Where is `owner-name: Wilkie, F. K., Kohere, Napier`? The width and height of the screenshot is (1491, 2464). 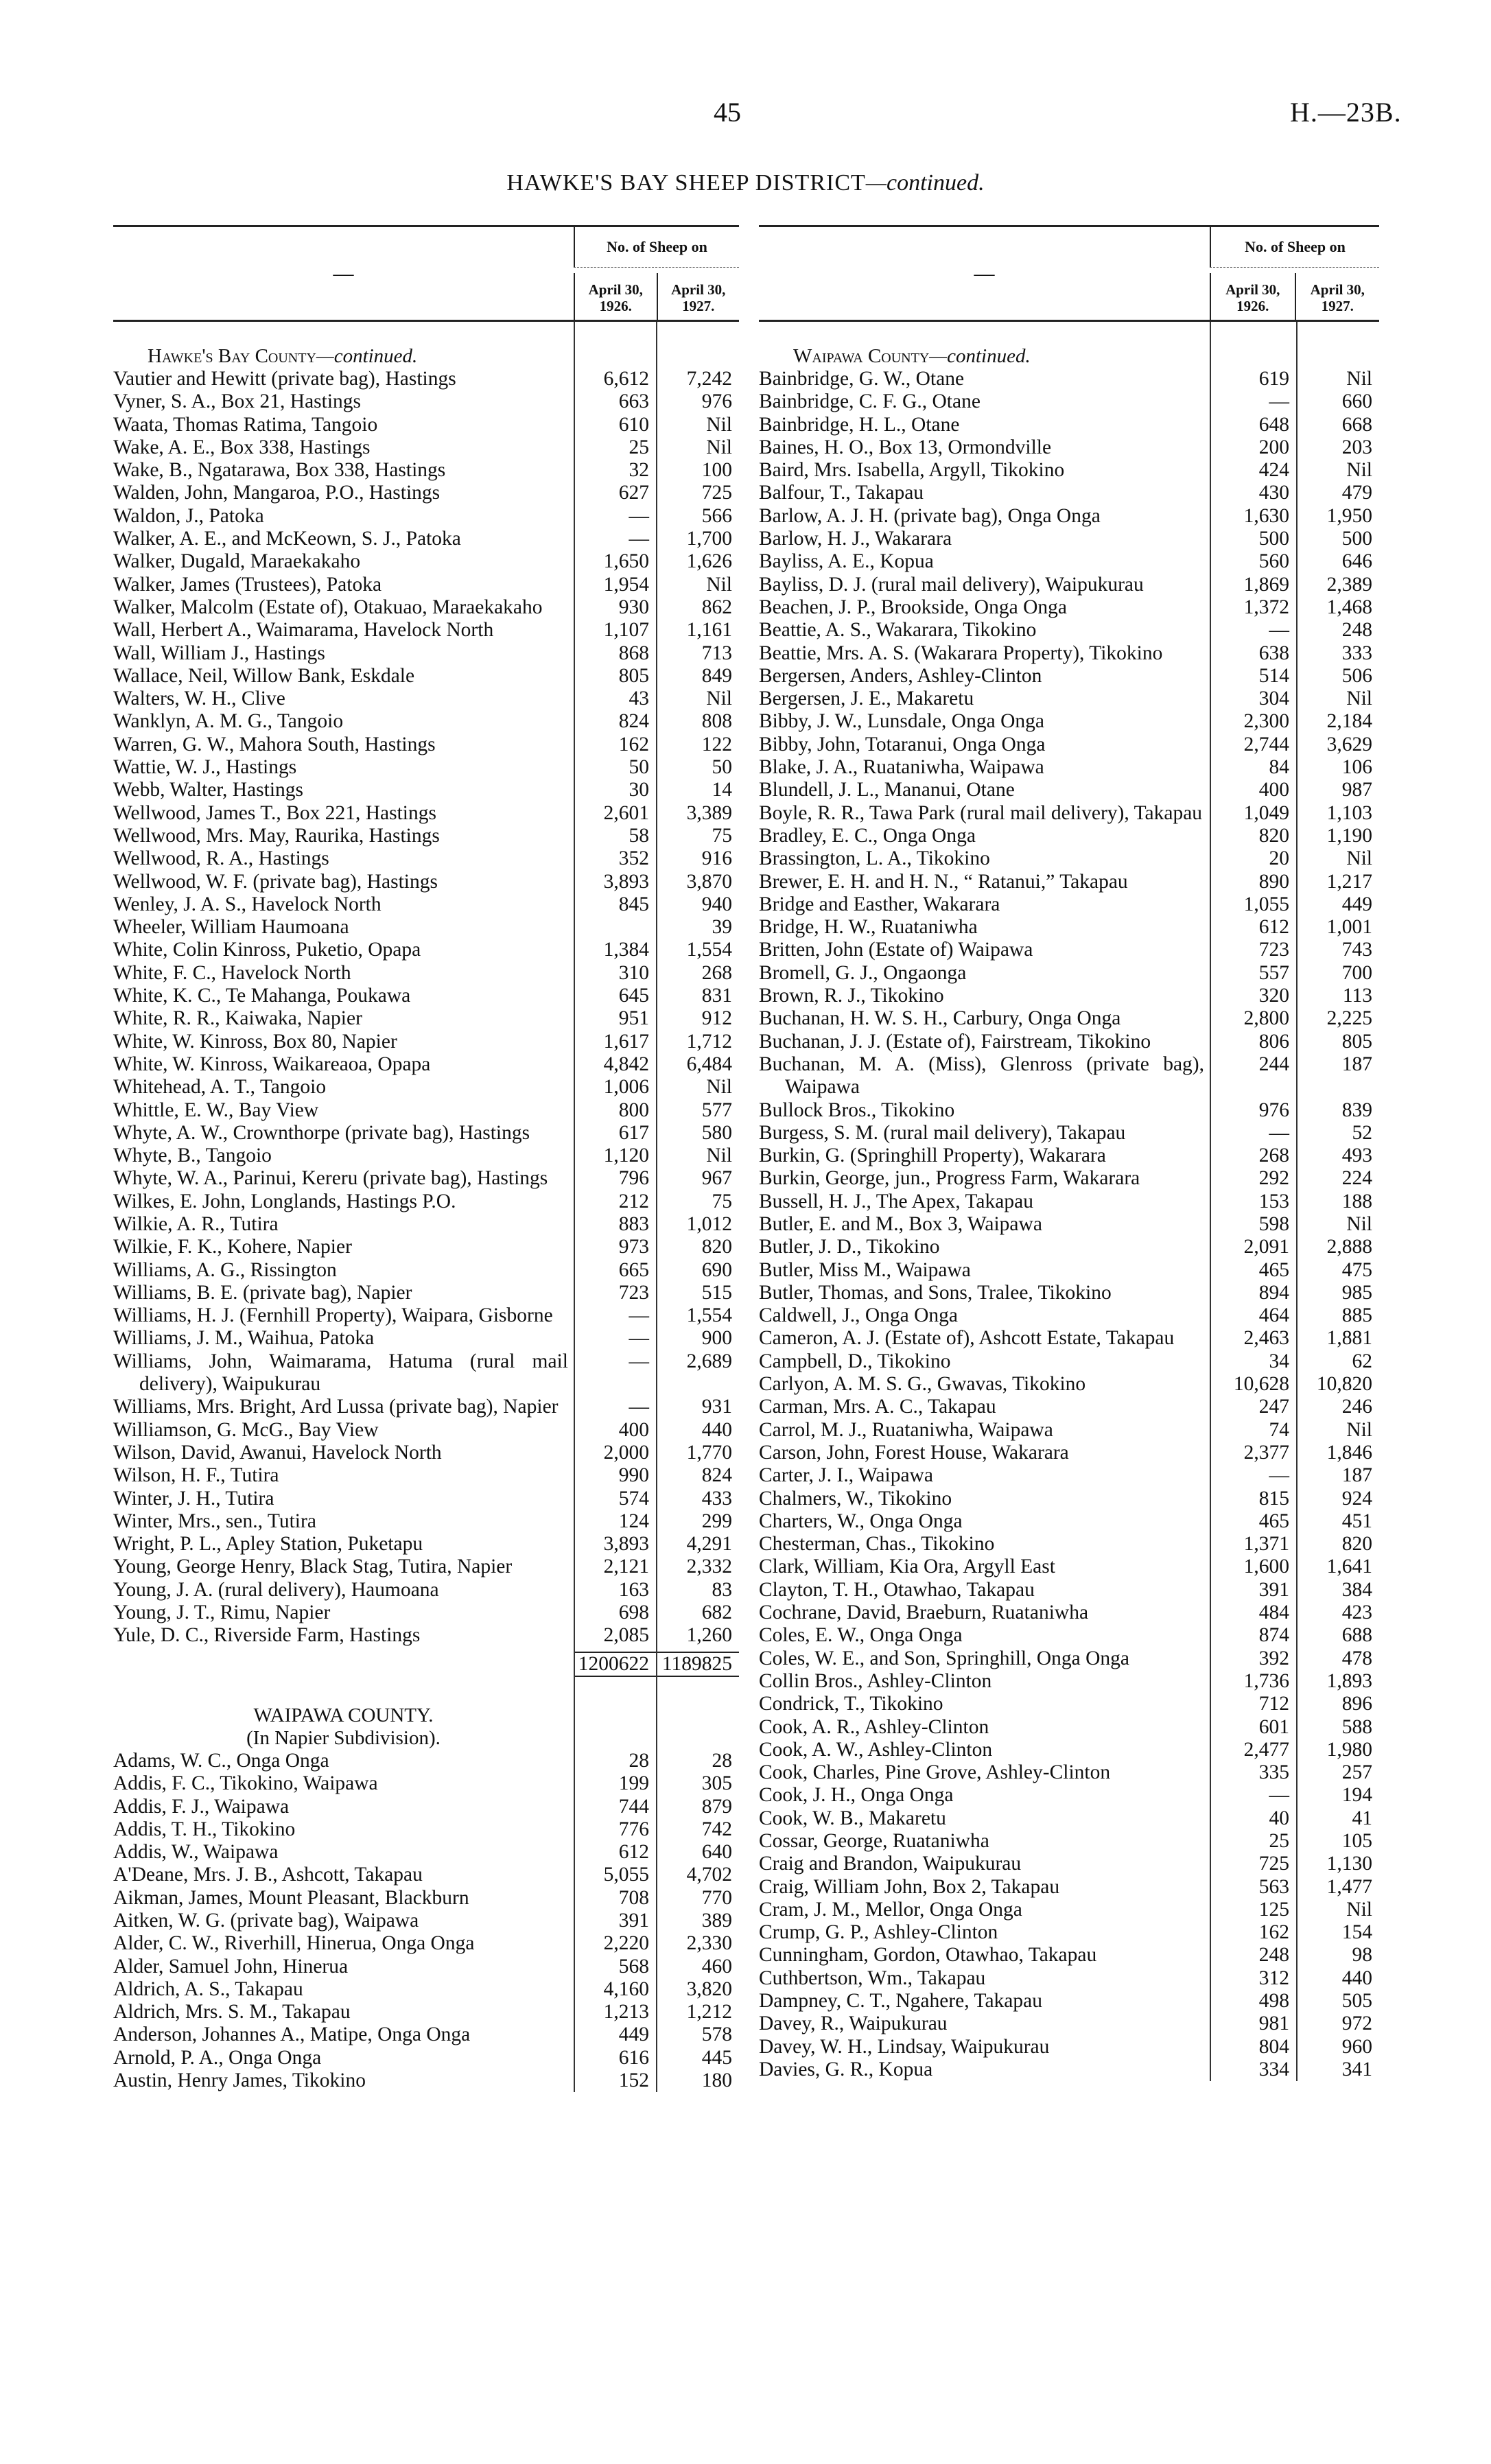
owner-name: Wilkie, F. K., Kohere, Napier is located at coordinates (233, 1247).